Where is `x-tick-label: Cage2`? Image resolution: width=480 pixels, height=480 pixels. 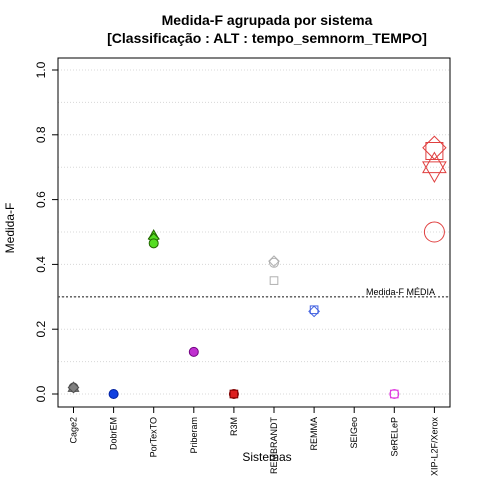
x-tick-label: Cage2 is located at coordinates (74, 430).